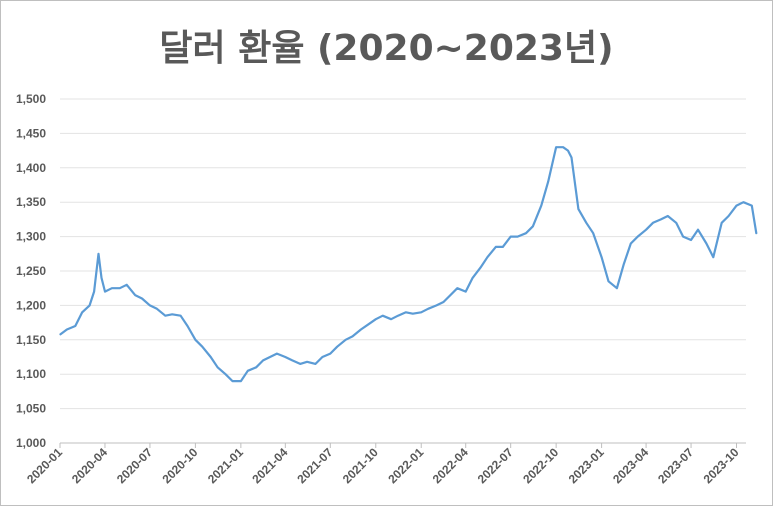 The width and height of the screenshot is (773, 506). Describe the element at coordinates (586, 465) in the screenshot. I see `x-tick-label: 2023-01` at that location.